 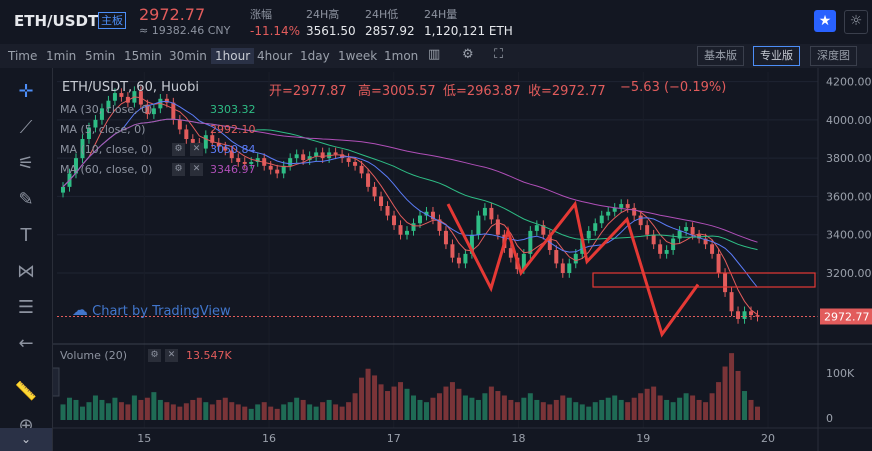 I want to click on fullscreen-icon: ⛶, so click(x=499, y=54).